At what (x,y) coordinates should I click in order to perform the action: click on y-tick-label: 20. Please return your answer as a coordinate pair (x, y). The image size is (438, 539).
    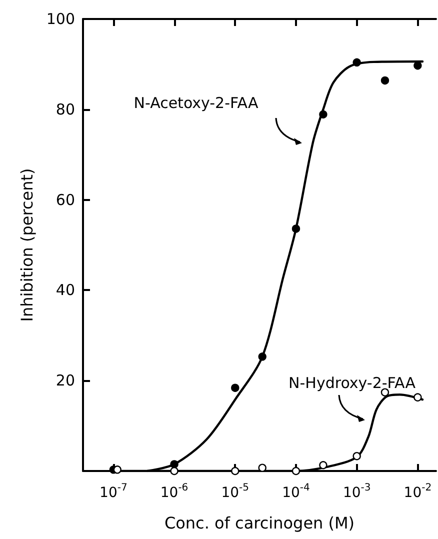
    Looking at the image, I should click on (65, 381).